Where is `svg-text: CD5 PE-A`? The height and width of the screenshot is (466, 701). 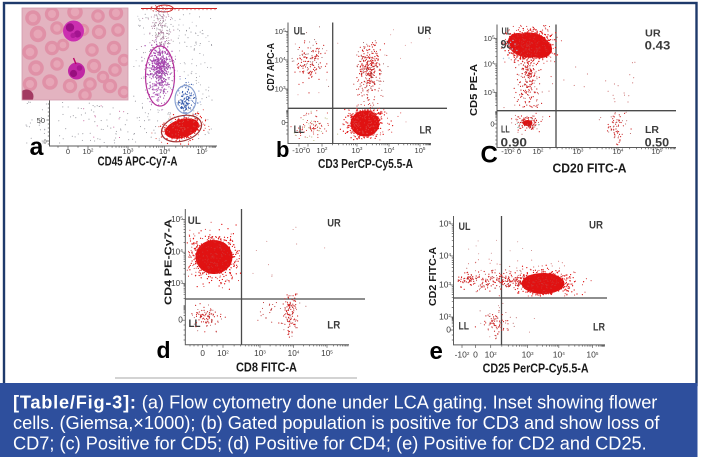
svg-text: CD5 PE-A is located at coordinates (474, 90).